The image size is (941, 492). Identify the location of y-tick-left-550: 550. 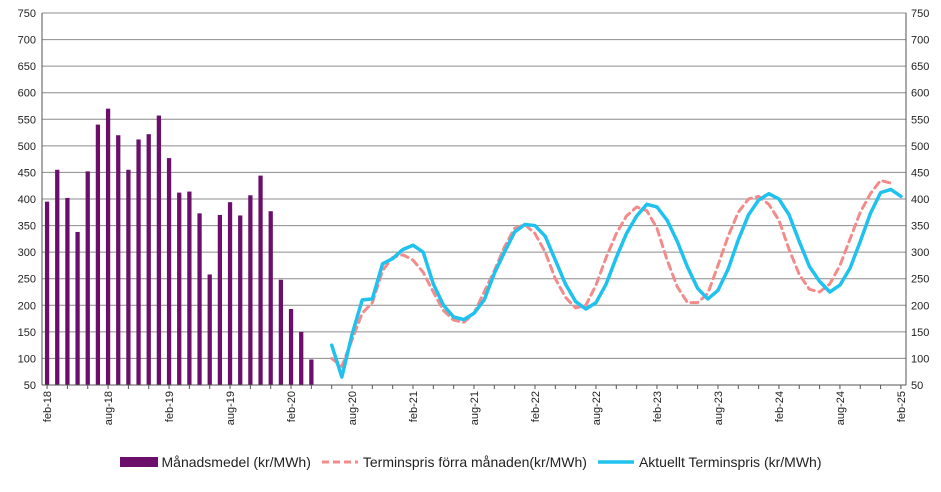
(27, 120).